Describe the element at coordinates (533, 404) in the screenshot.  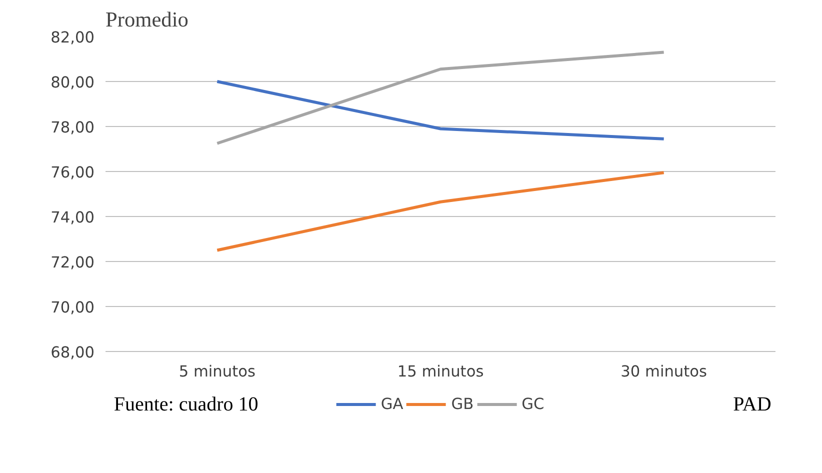
I see `legend-label: GC` at that location.